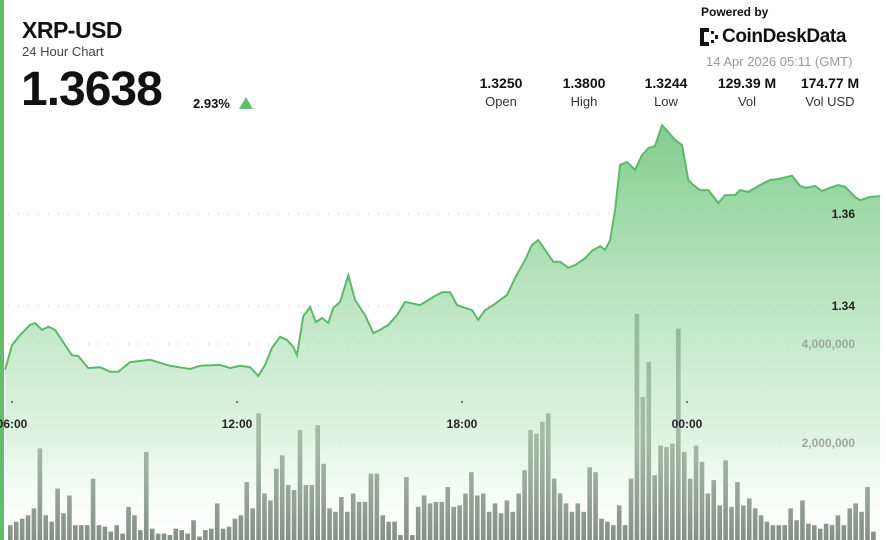 The width and height of the screenshot is (886, 540). What do you see at coordinates (779, 61) in the screenshot?
I see `timestamp: 14 Apr 2026 05:11 (GMT)` at bounding box center [779, 61].